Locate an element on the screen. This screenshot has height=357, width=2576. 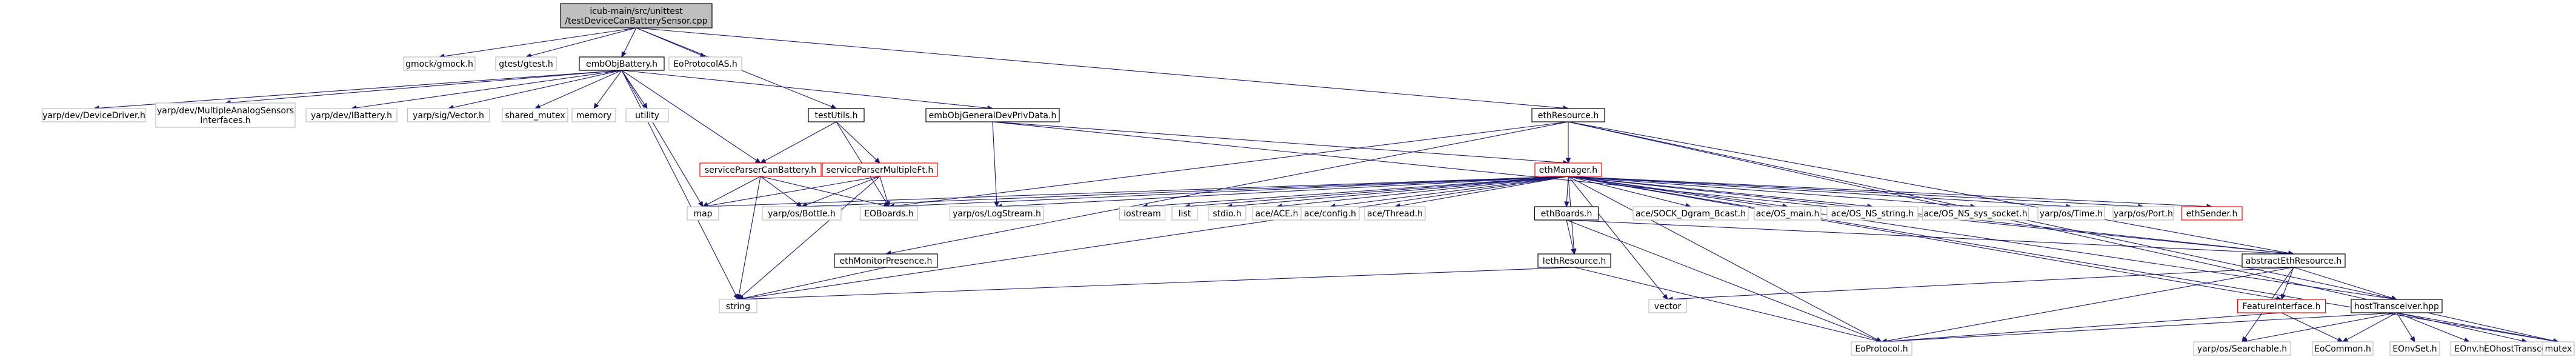
node-stdio: stdio.h is located at coordinates (1227, 213).